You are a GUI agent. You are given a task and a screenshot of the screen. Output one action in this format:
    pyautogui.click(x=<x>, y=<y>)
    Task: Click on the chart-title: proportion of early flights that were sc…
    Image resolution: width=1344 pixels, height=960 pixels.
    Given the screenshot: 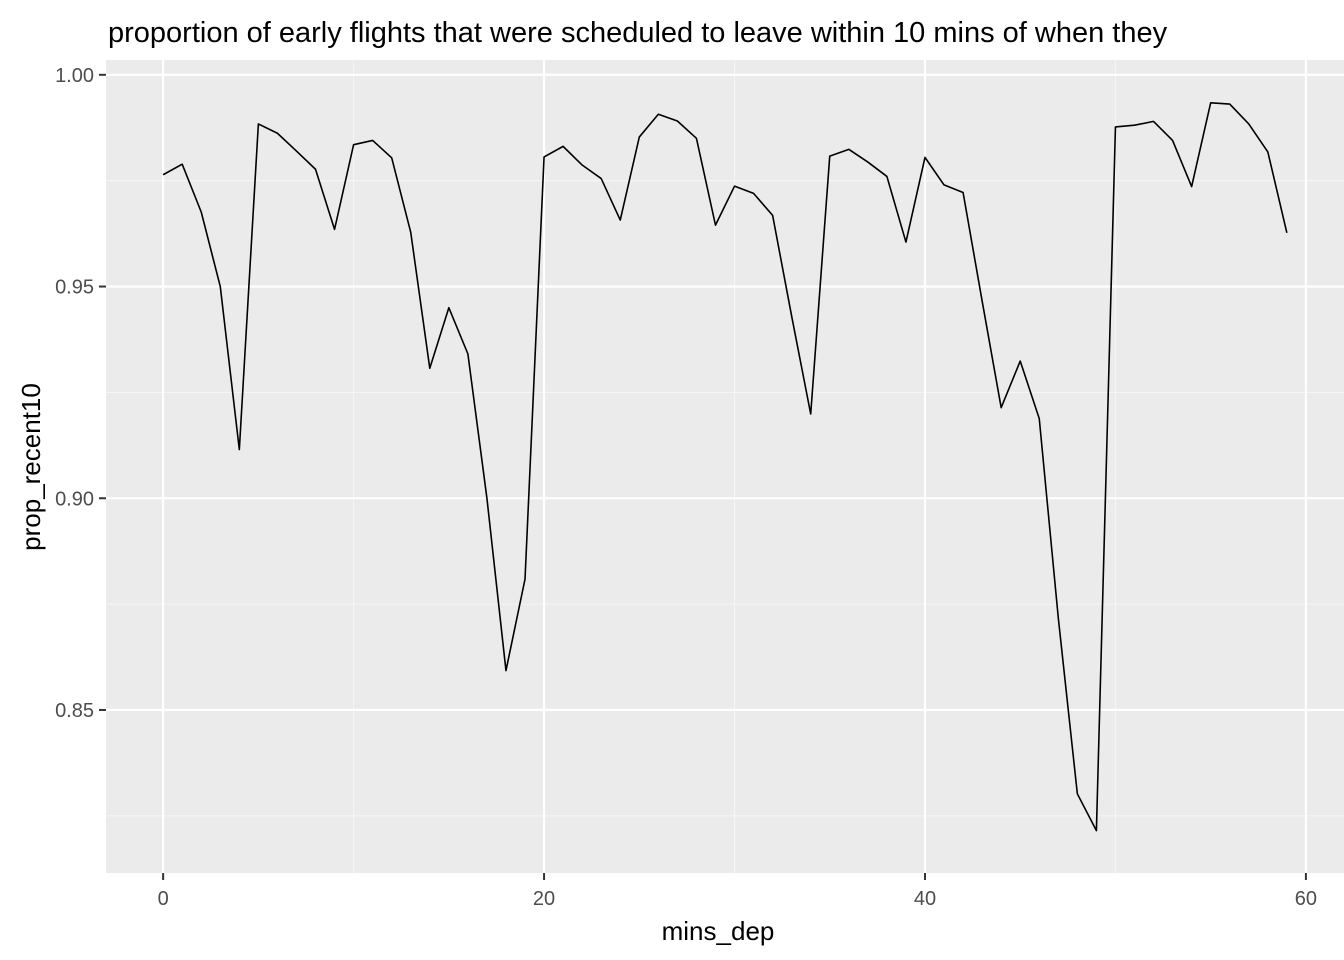 What is the action you would take?
    pyautogui.click(x=638, y=33)
    